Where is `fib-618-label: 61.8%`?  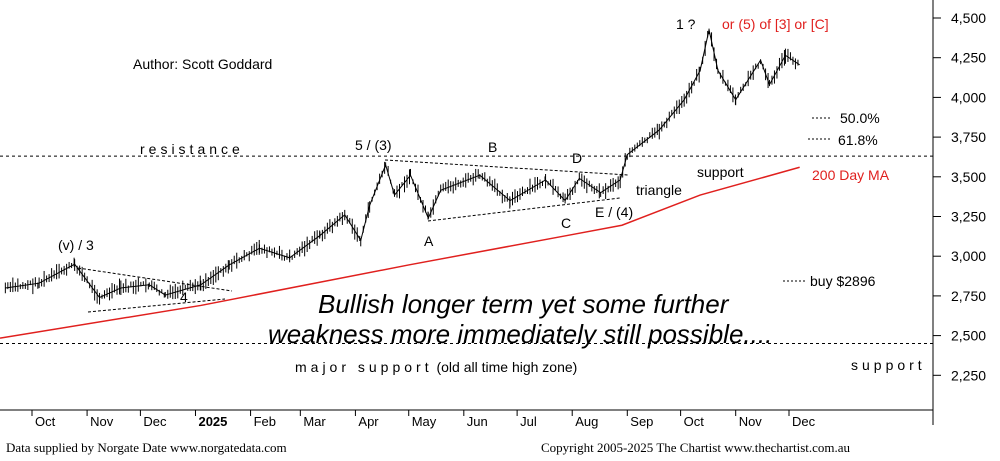 fib-618-label: 61.8% is located at coordinates (858, 140).